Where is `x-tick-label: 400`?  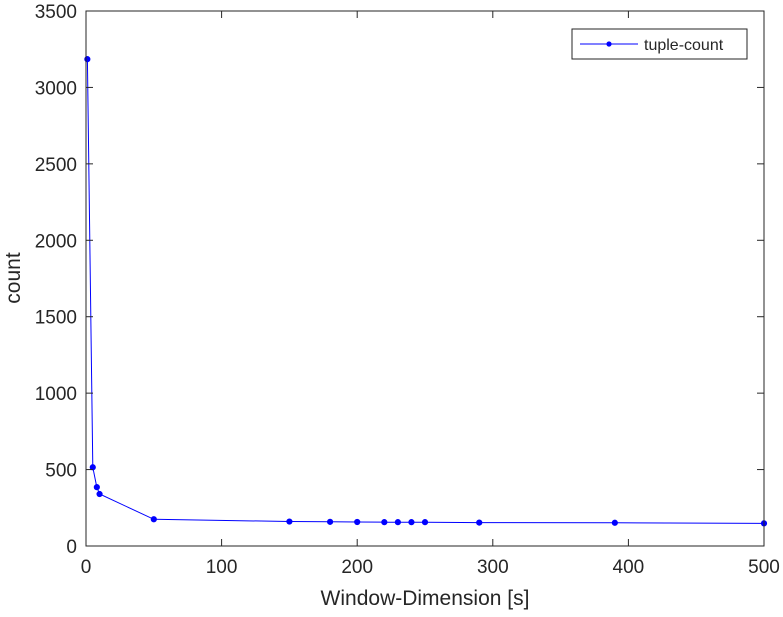
x-tick-label: 400 is located at coordinates (629, 567).